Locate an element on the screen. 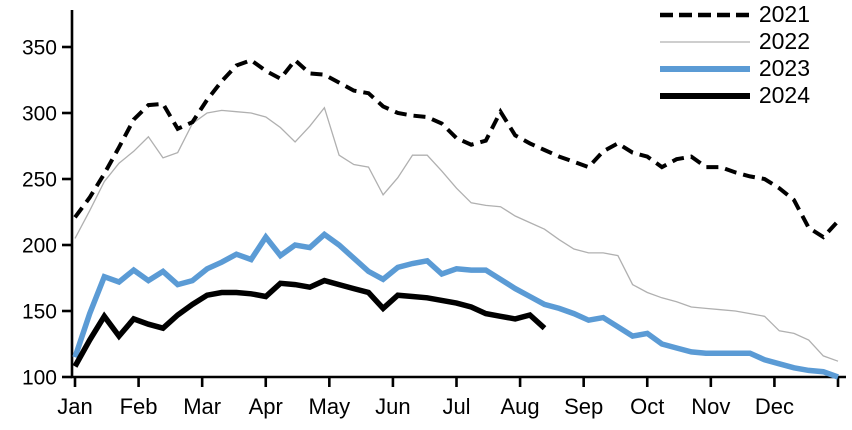  y-tick-label: 100 is located at coordinates (39, 378).